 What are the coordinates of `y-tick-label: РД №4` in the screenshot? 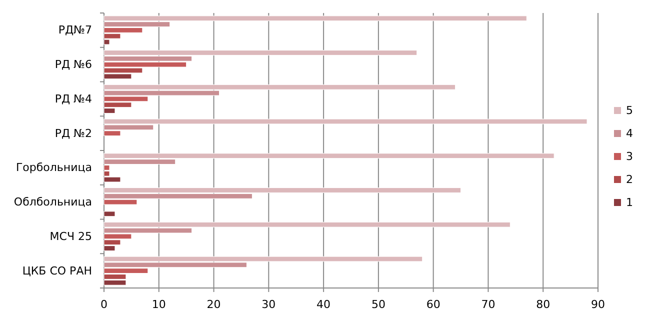 It's located at (73, 99).